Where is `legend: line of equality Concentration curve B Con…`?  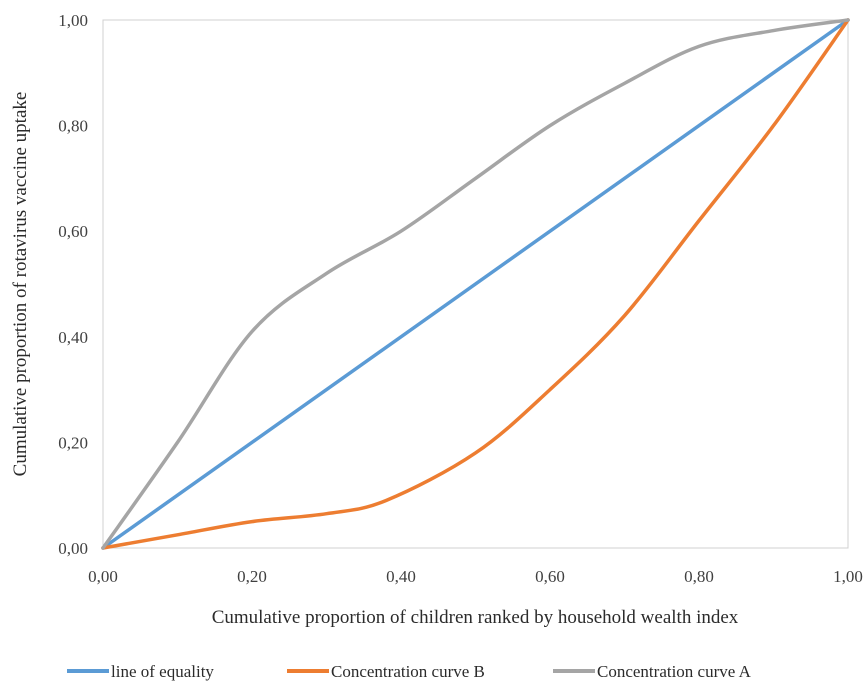 legend: line of equality Concentration curve B Con… is located at coordinates (409, 671).